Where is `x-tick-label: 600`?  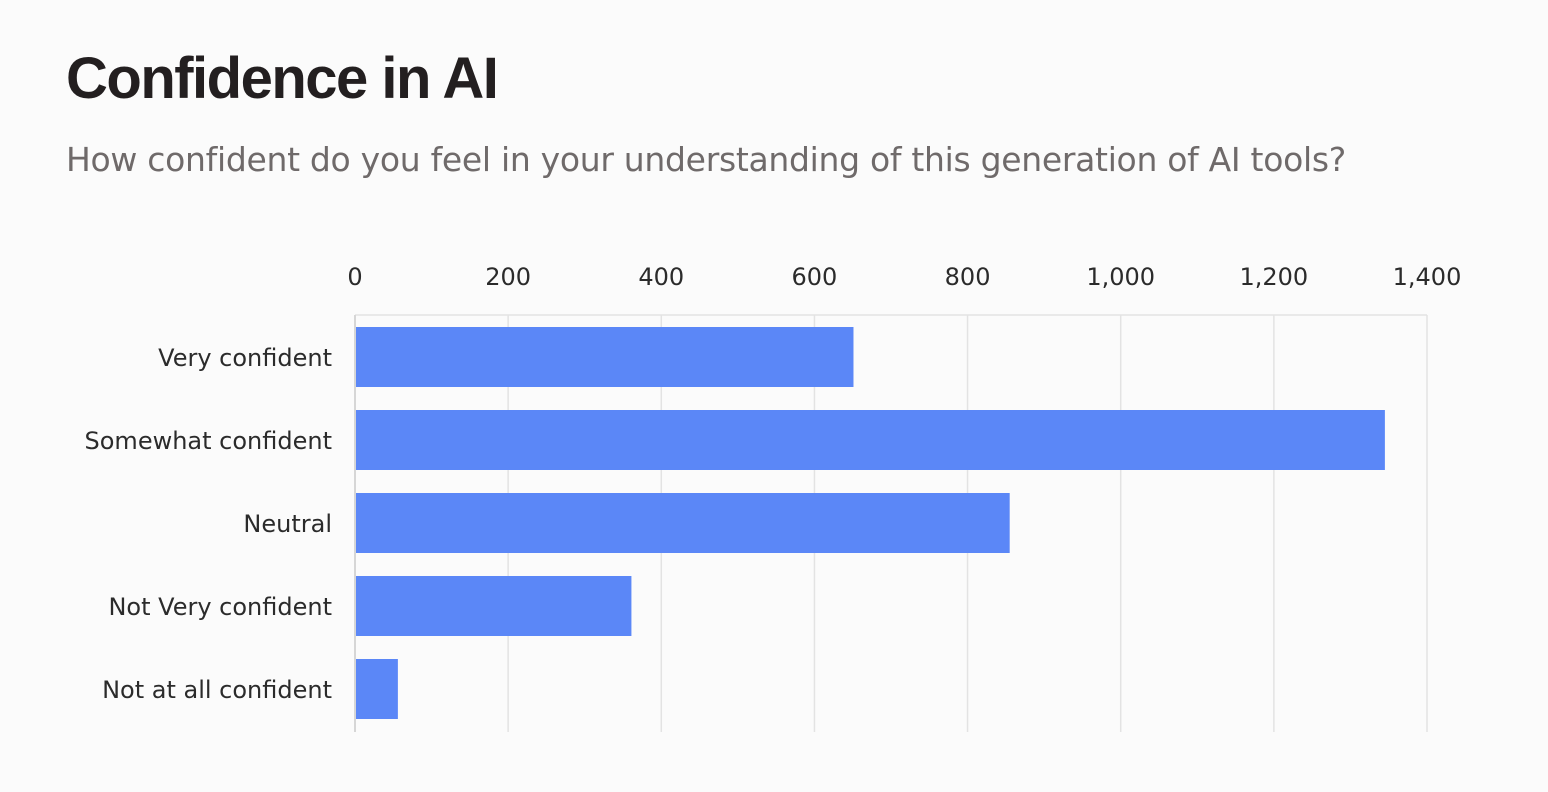 x-tick-label: 600 is located at coordinates (815, 277).